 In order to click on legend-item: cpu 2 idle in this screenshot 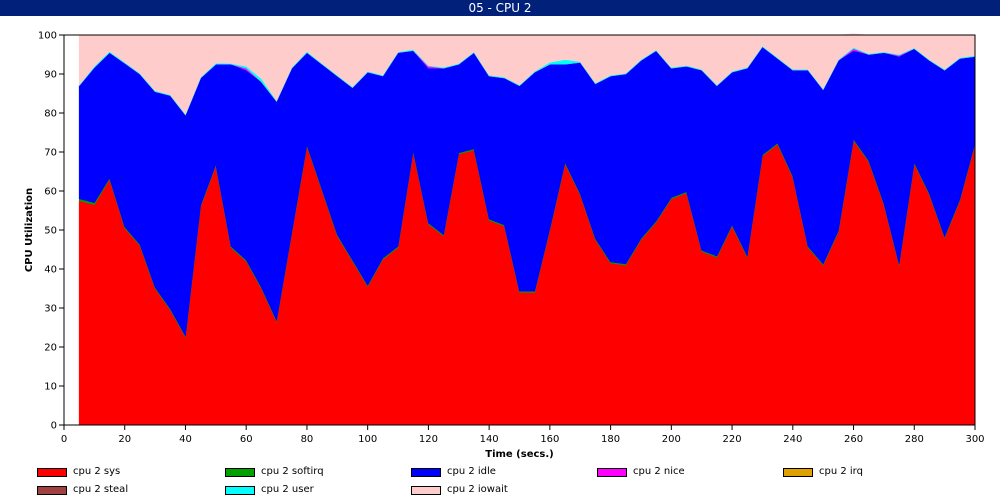, I will do `click(453, 472)`.